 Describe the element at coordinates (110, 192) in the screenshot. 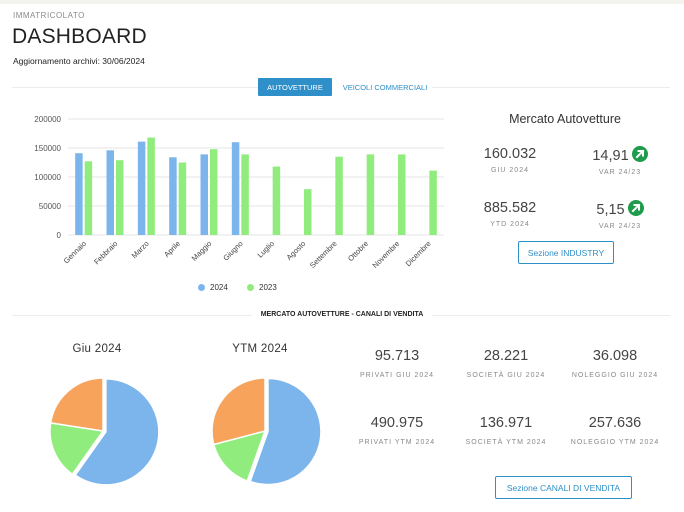

I see `bar-2024-febbraio` at that location.